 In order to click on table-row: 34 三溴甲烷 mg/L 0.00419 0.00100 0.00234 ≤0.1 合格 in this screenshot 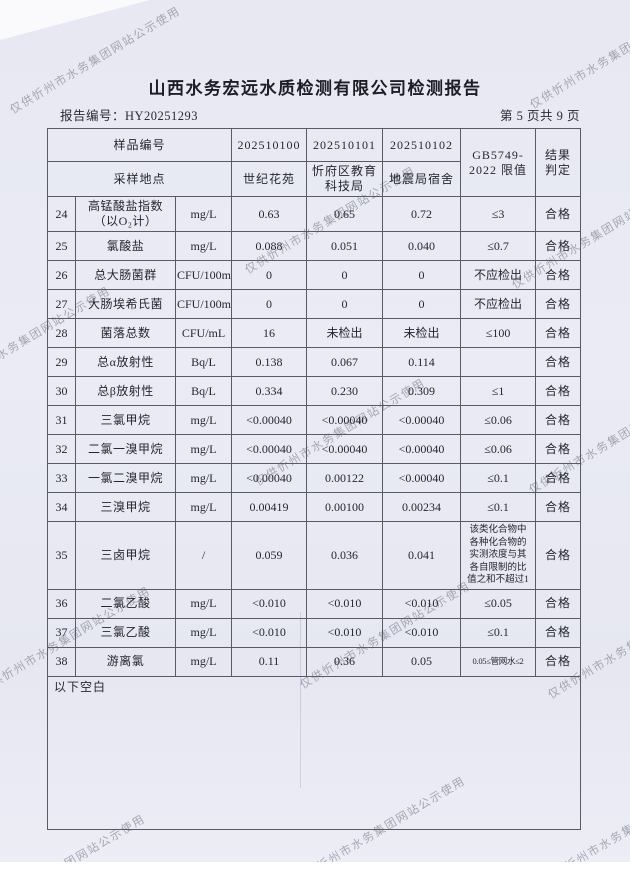, I will do `click(314, 507)`.